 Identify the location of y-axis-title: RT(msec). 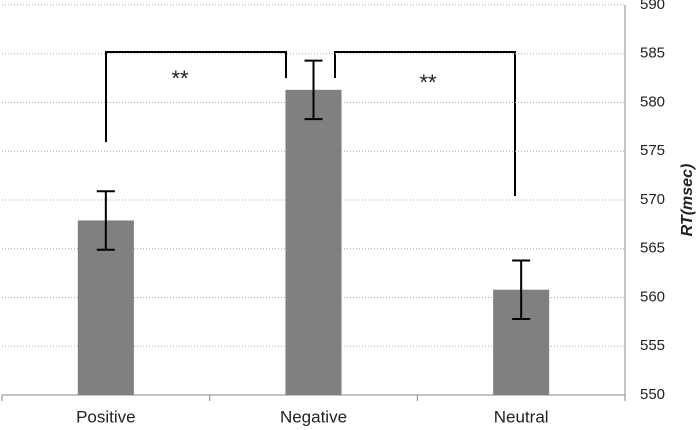
(687, 200).